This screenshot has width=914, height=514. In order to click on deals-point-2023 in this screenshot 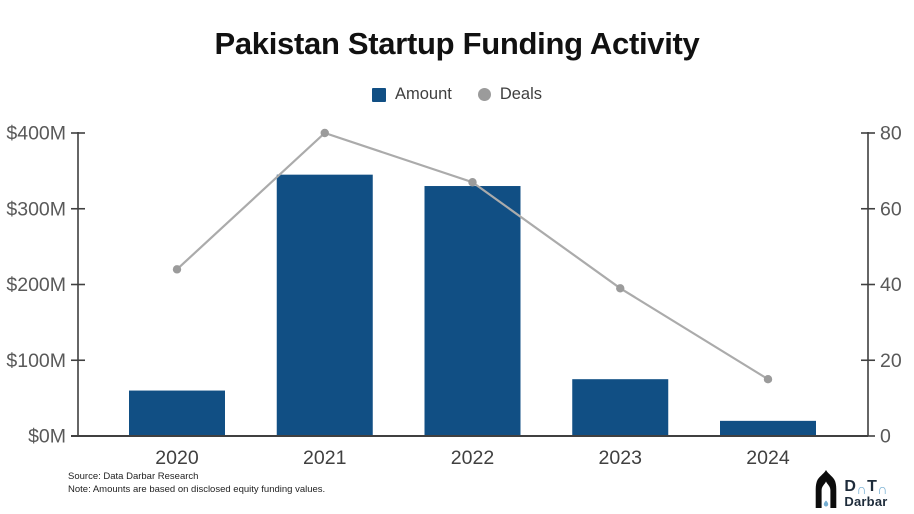, I will do `click(620, 288)`.